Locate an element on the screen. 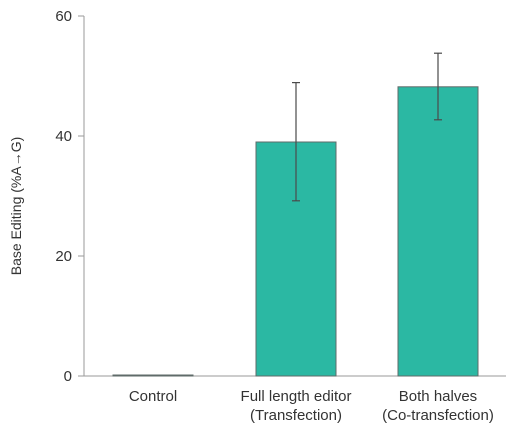  x-category-sublabel: (Transfection) is located at coordinates (296, 415).